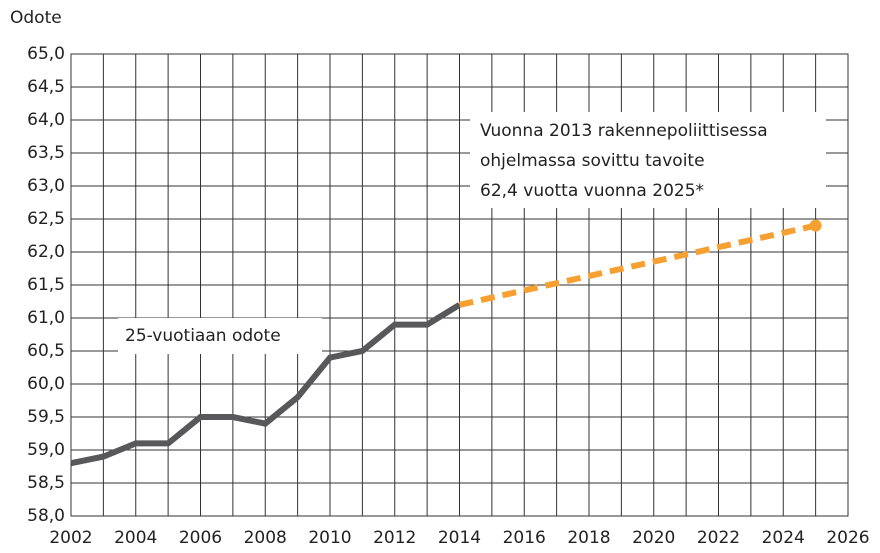  I want to click on x-tick-label: 2006, so click(200, 538).